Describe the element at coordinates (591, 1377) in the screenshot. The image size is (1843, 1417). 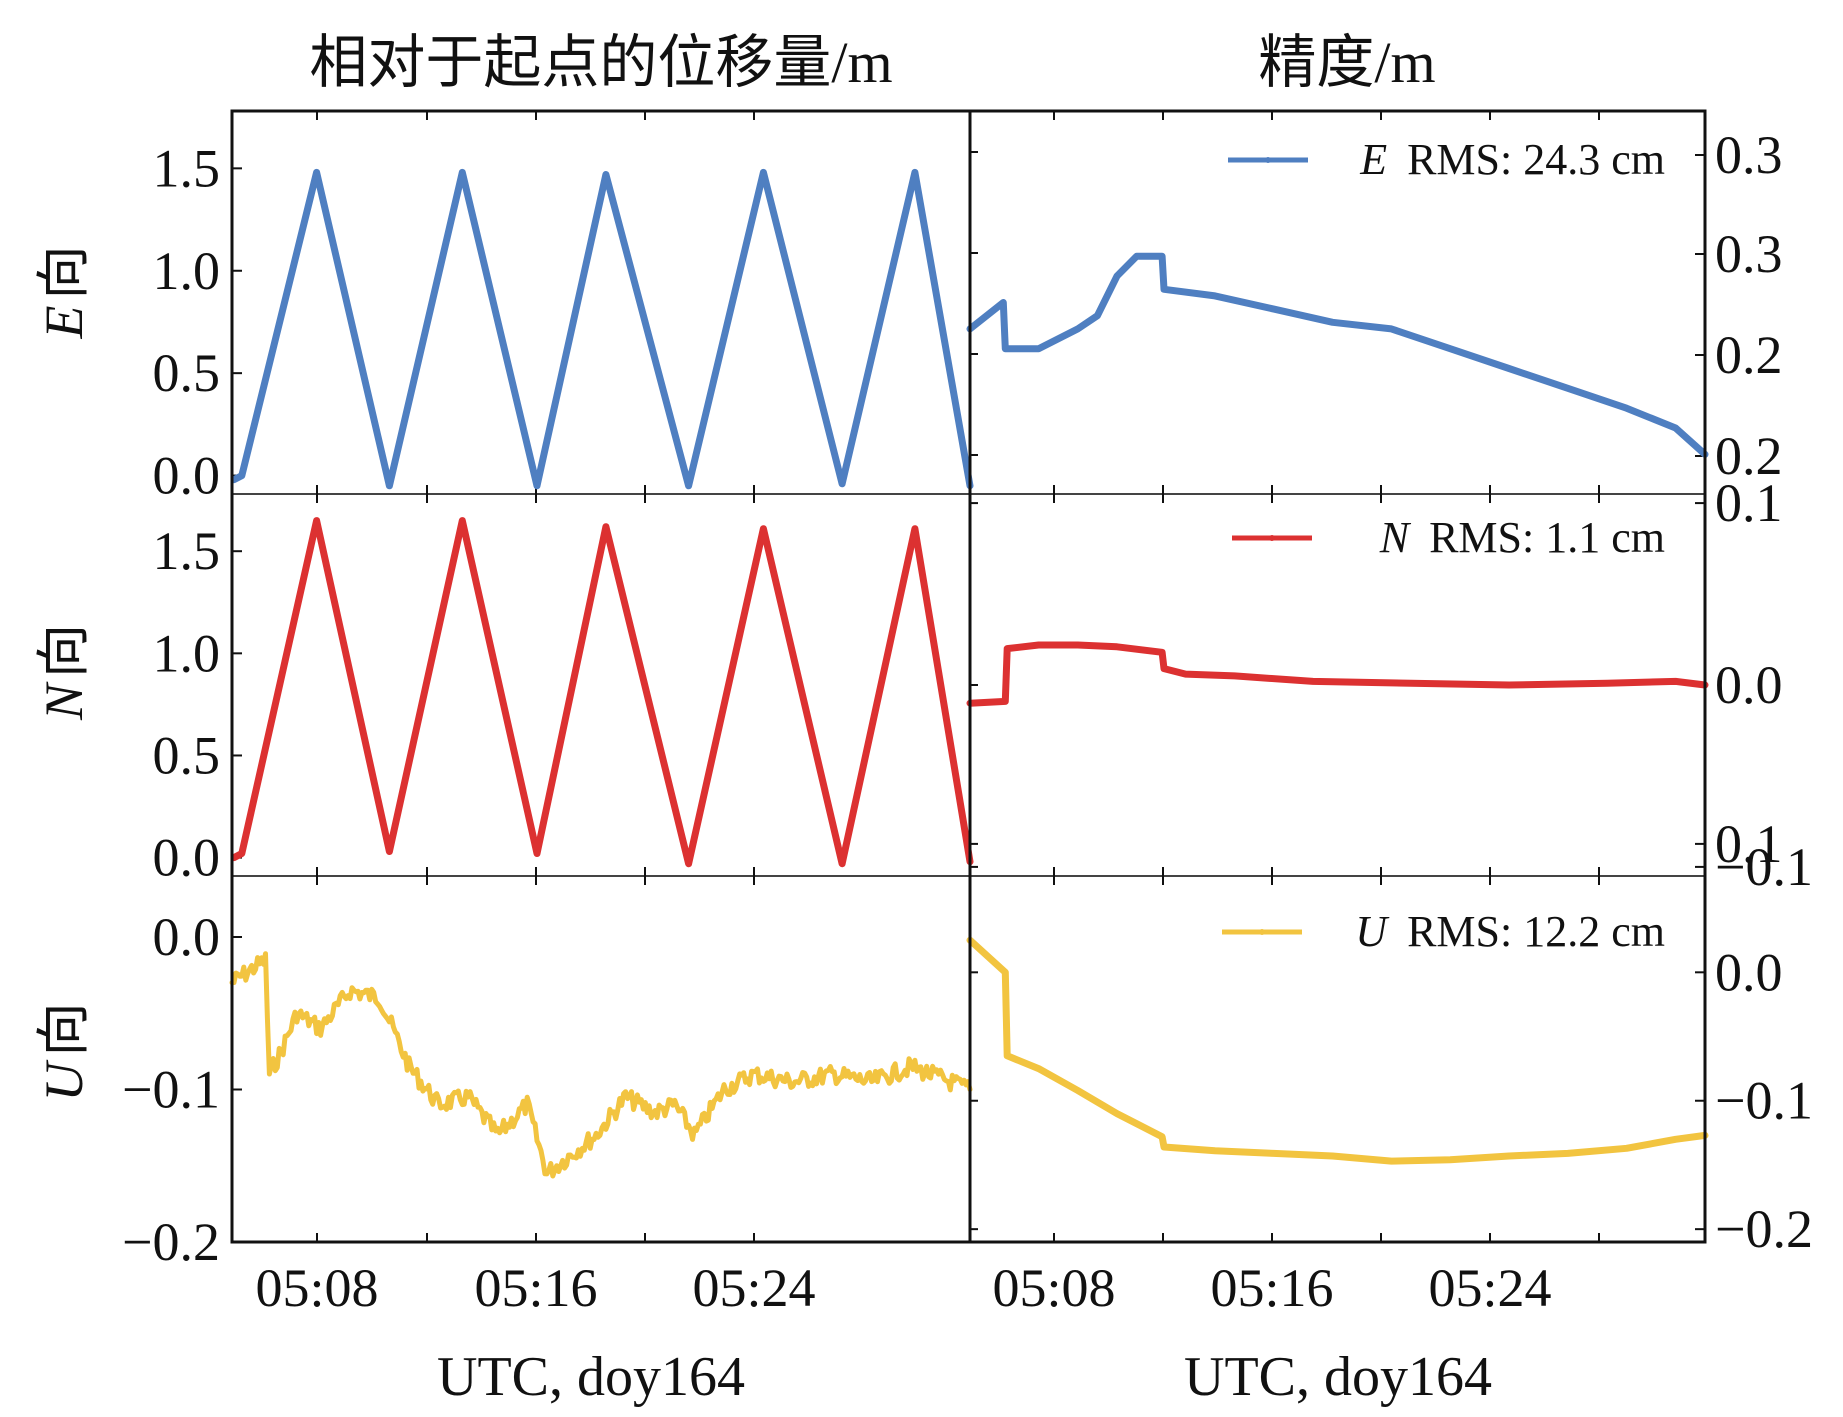
I see `left-x-axis-label: UTC, doy164` at that location.